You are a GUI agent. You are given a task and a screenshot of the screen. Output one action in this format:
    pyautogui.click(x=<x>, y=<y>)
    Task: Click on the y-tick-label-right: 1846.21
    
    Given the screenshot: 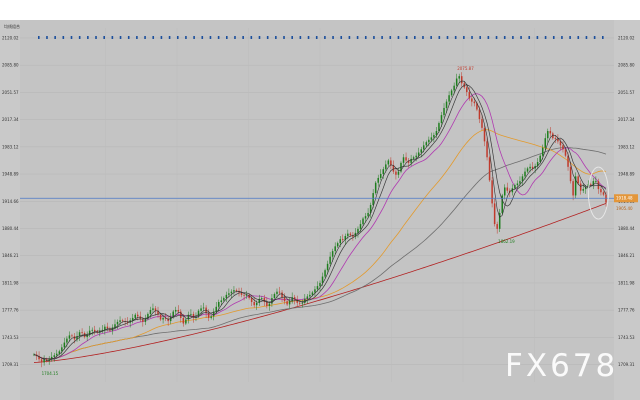 What is the action you would take?
    pyautogui.click(x=626, y=255)
    